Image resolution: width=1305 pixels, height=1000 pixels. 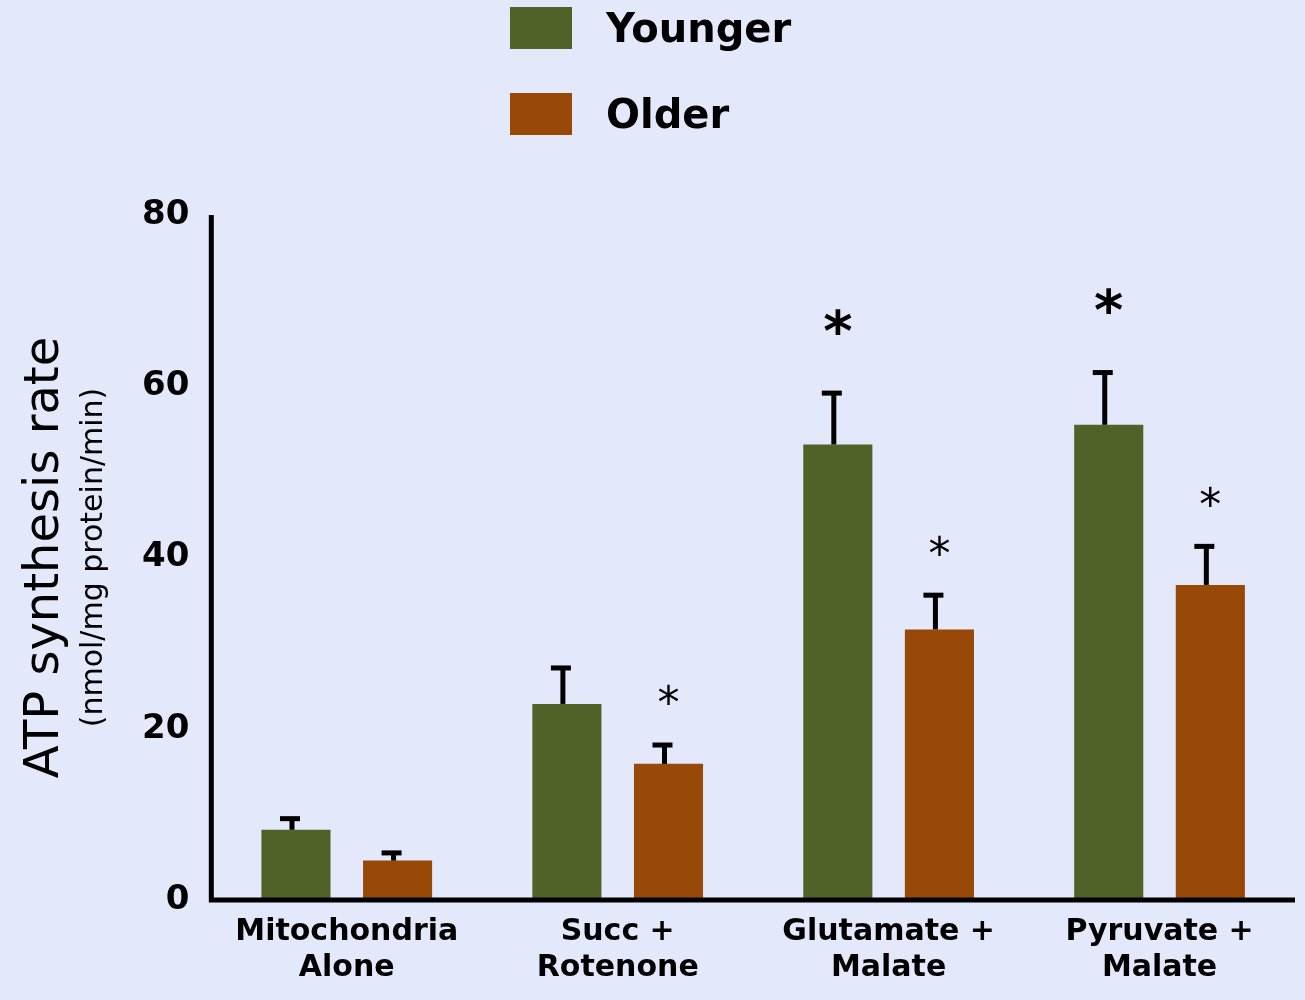 What do you see at coordinates (888, 947) in the screenshot?
I see `x-tick-label: Glutamate + Malate` at bounding box center [888, 947].